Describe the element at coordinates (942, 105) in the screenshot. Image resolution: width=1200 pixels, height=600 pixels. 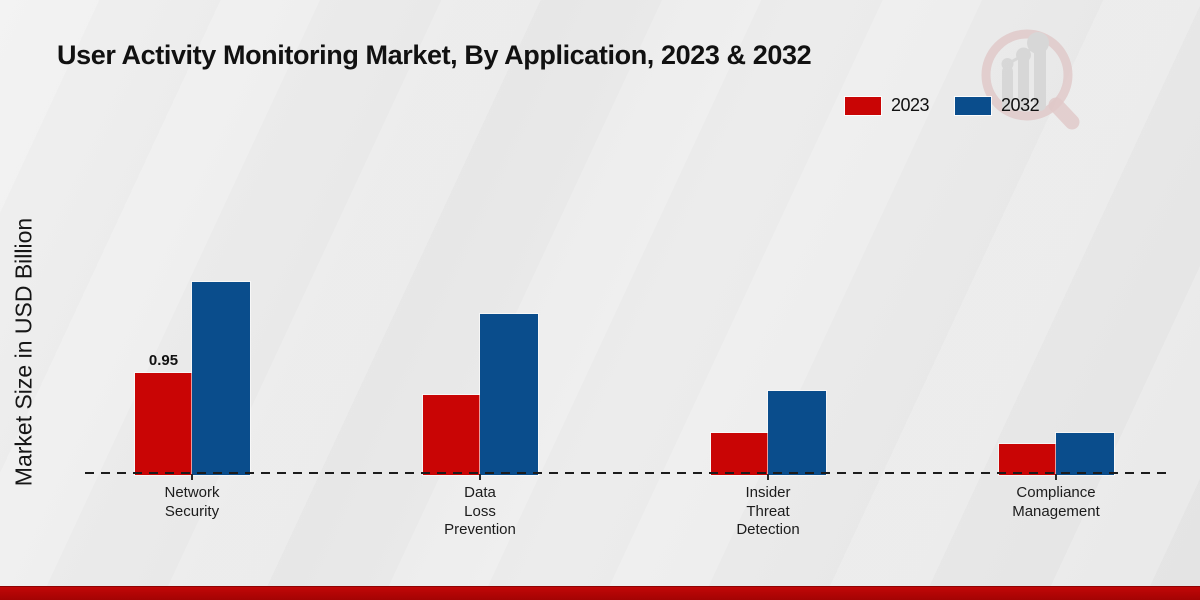
I see `legend: 2023 2032` at that location.